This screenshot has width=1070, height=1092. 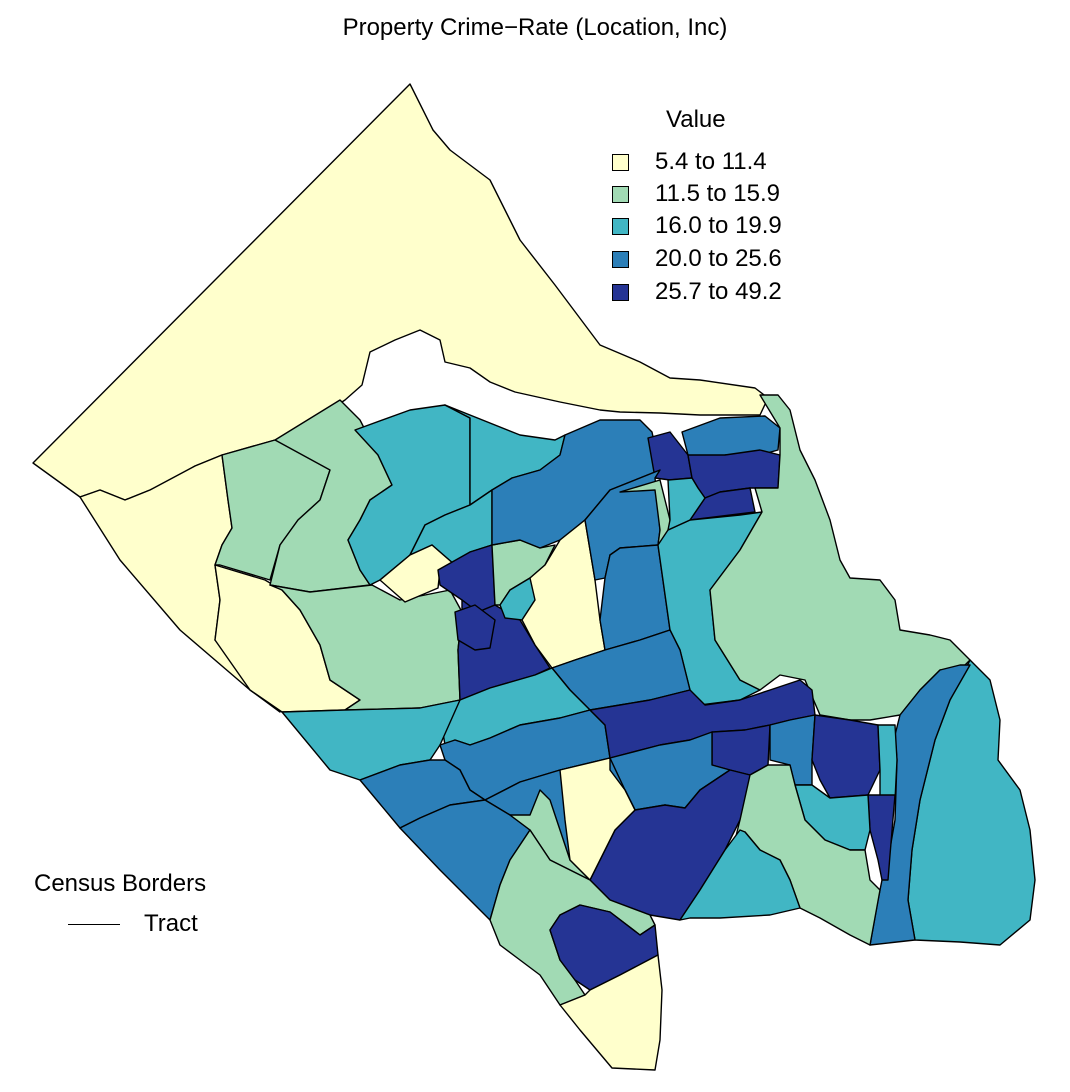 I want to click on legend-item: 25.7 to 49.2, so click(x=697, y=291).